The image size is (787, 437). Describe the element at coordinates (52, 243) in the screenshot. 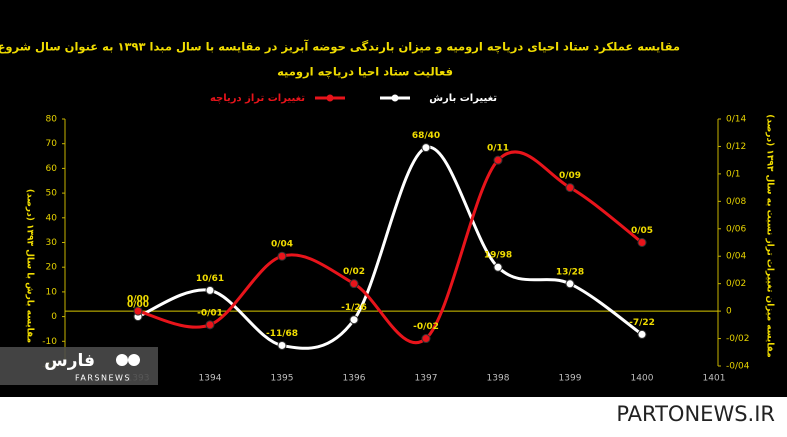

I see `y-tick-label: 30` at that location.